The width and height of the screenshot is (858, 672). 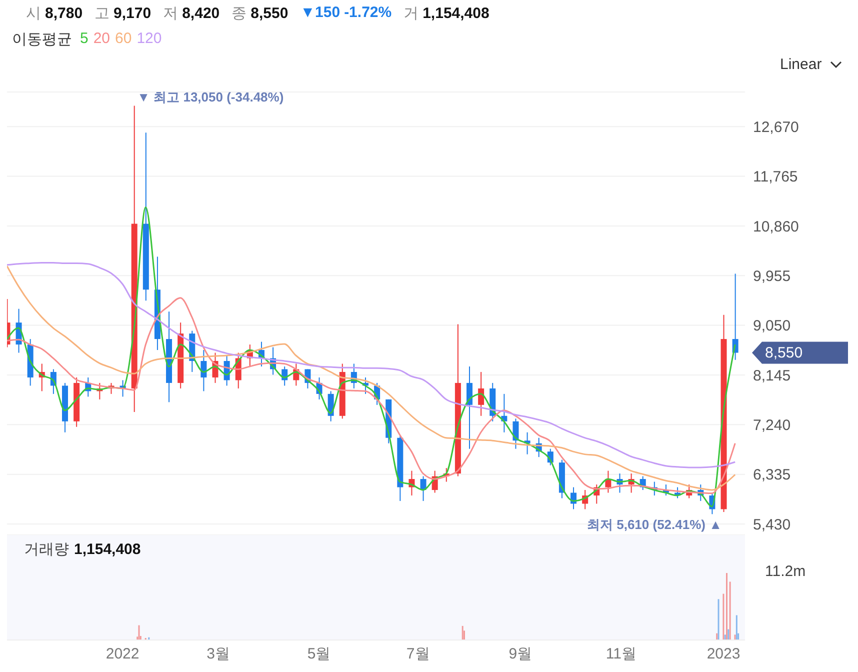 What do you see at coordinates (418, 654) in the screenshot?
I see `x-tick-label: 7월` at bounding box center [418, 654].